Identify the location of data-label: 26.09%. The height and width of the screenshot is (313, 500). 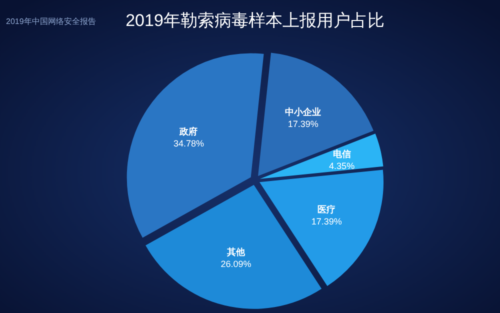
(236, 264).